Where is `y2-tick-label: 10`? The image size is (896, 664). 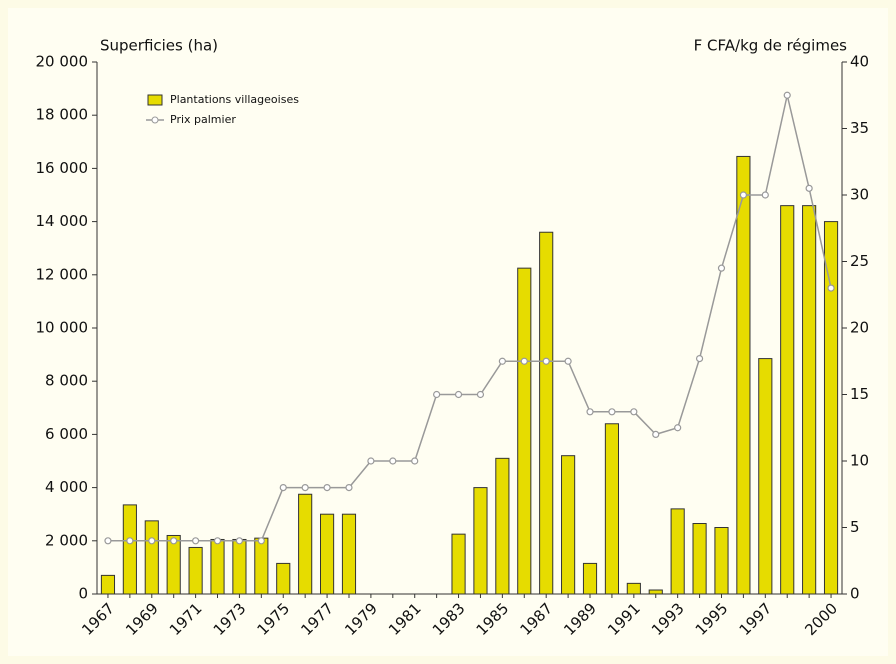
y2-tick-label: 10 is located at coordinates (859, 461).